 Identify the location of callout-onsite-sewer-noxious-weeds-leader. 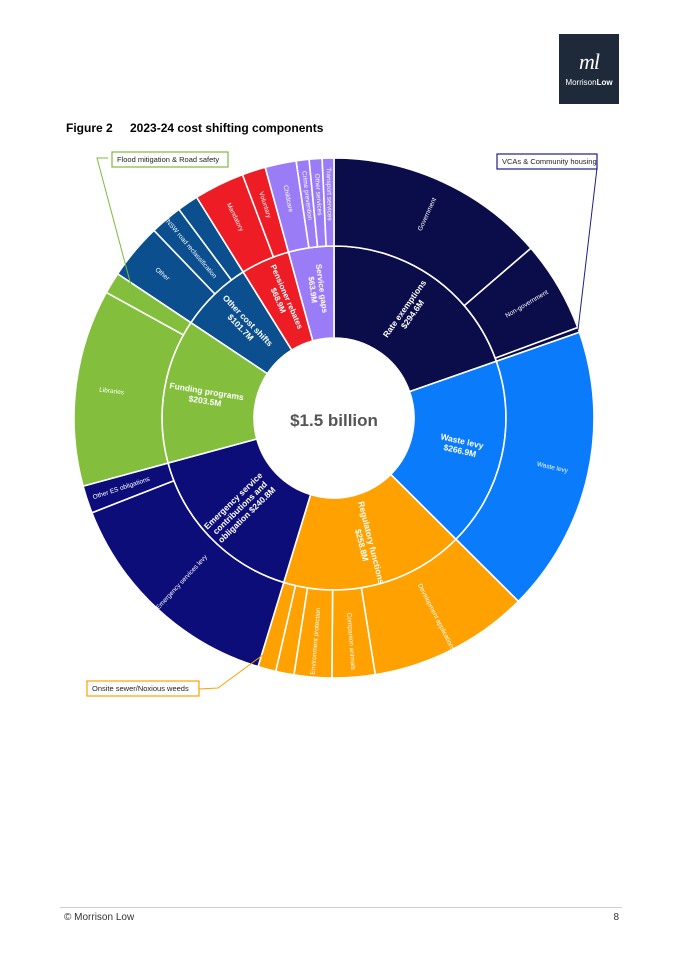
(237, 667).